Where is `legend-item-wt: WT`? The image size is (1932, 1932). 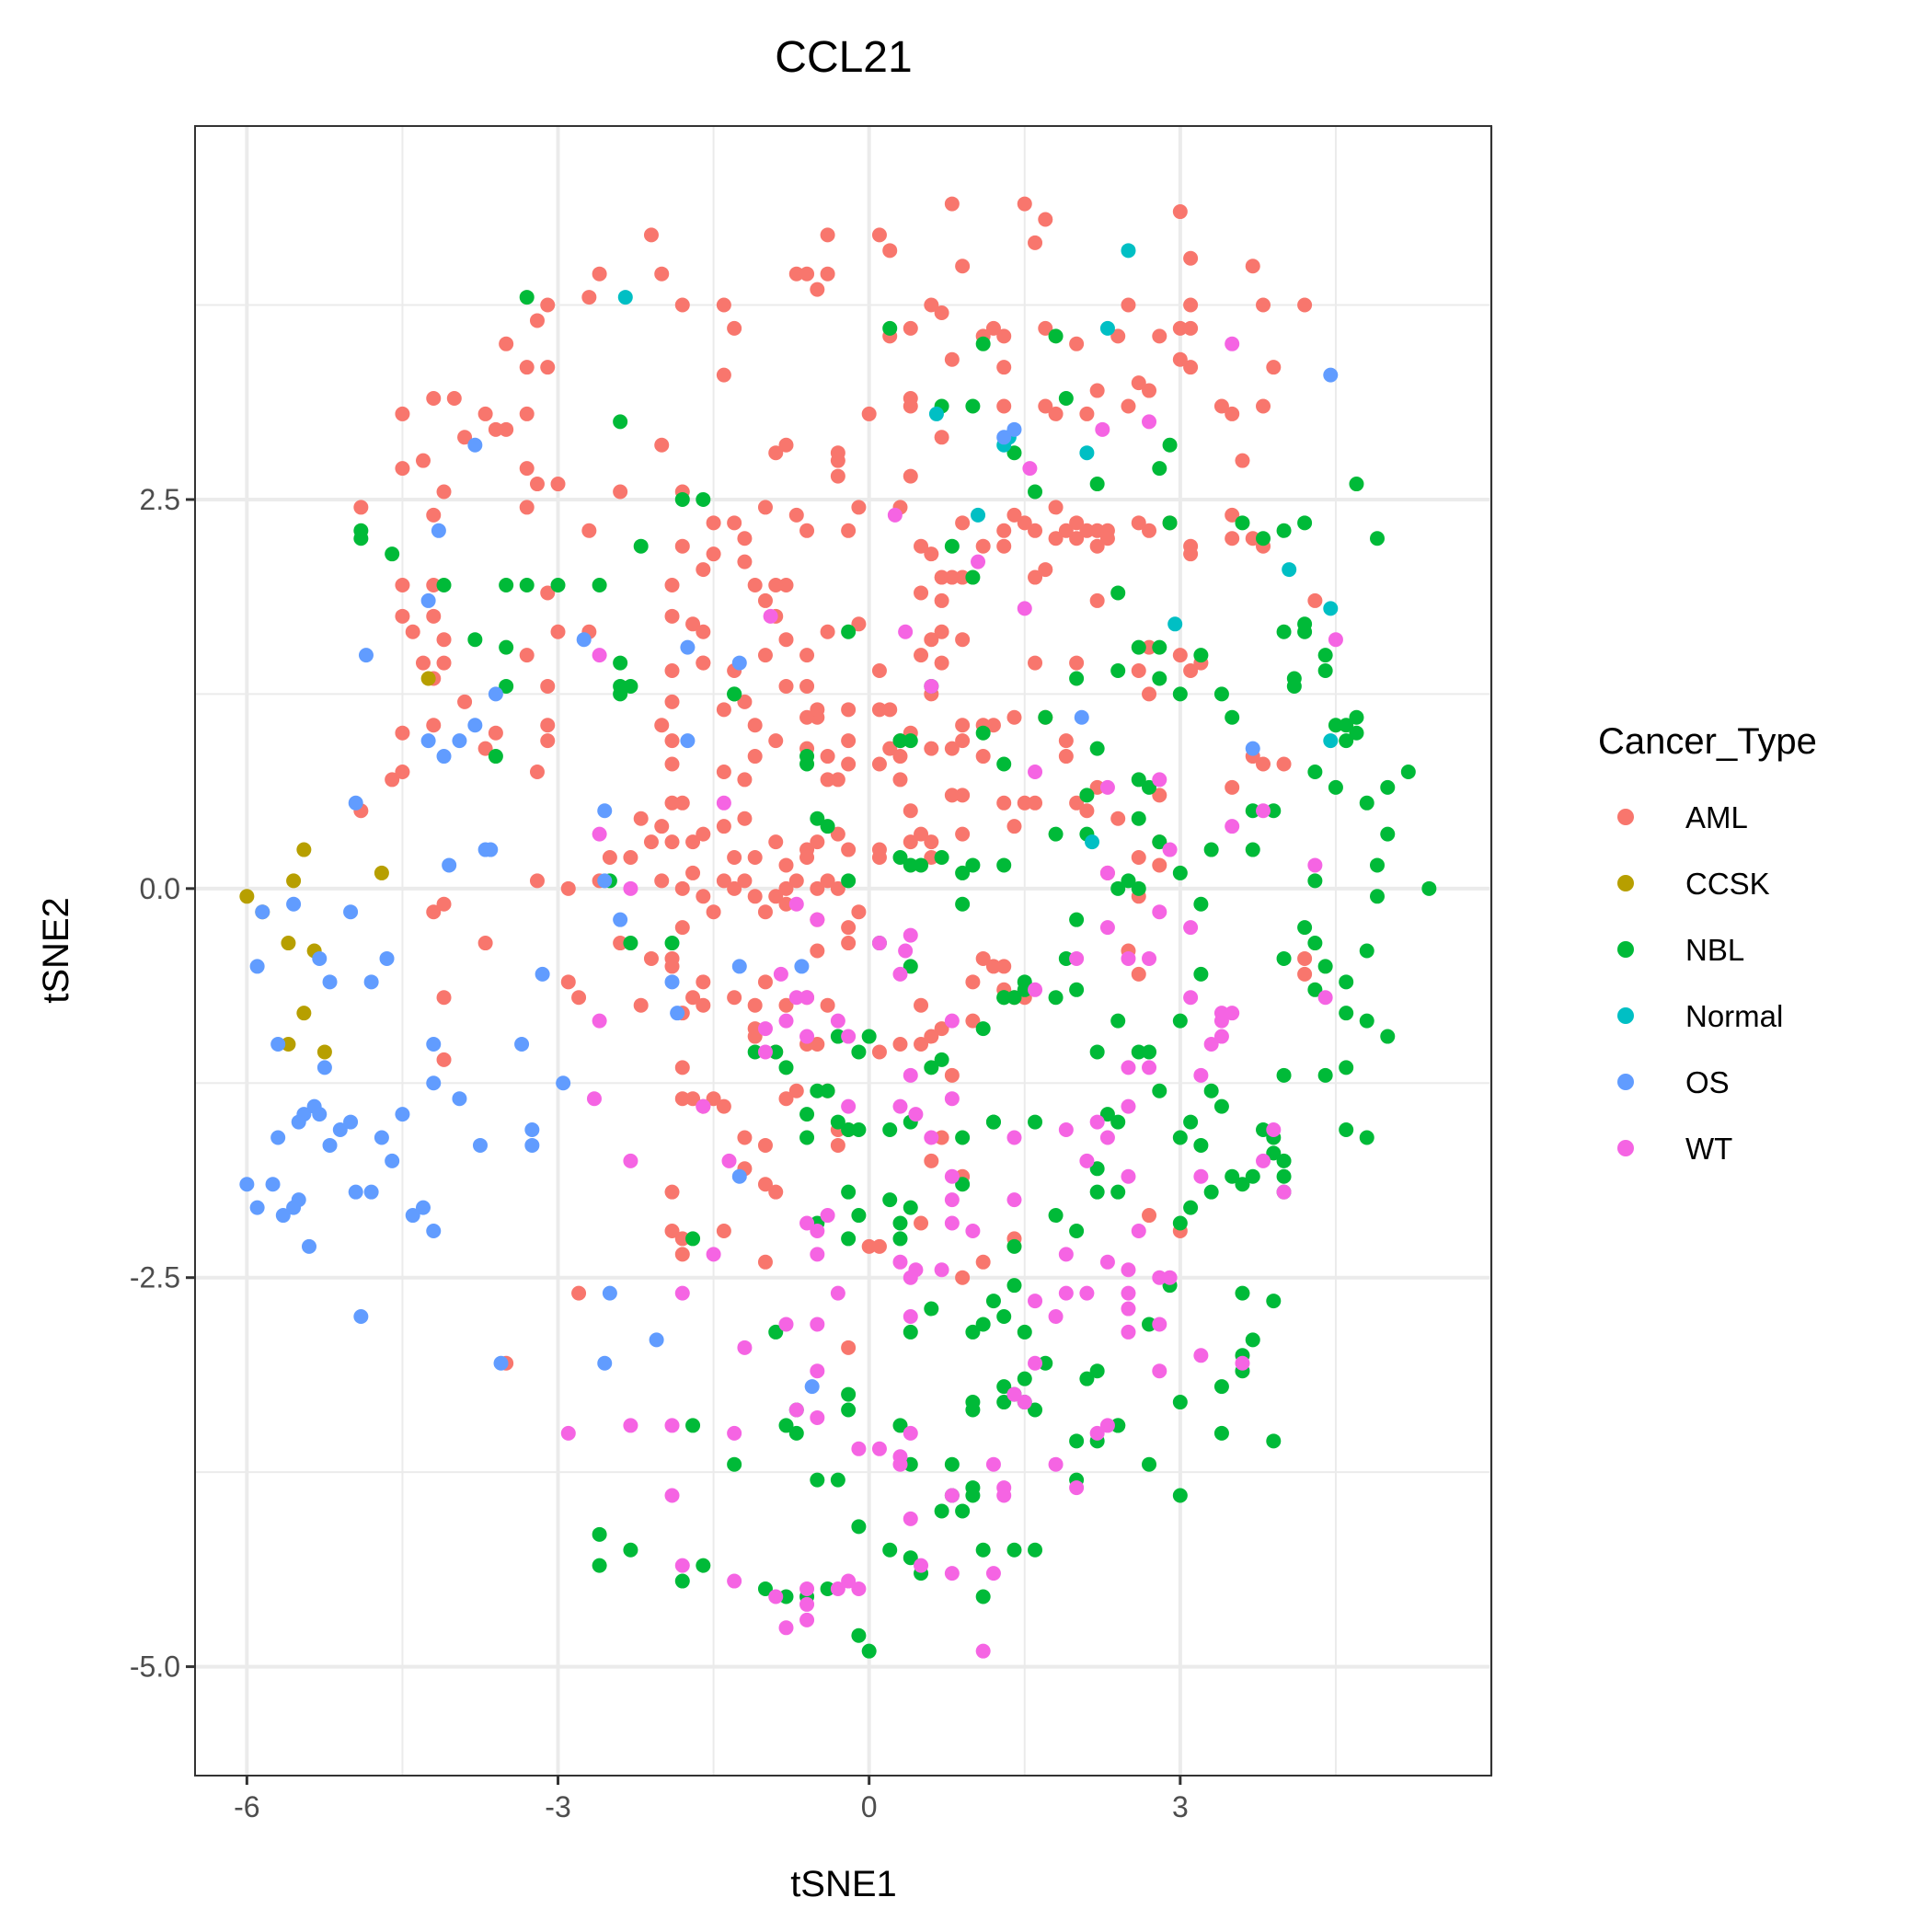 legend-item-wt: WT is located at coordinates (1674, 1149).